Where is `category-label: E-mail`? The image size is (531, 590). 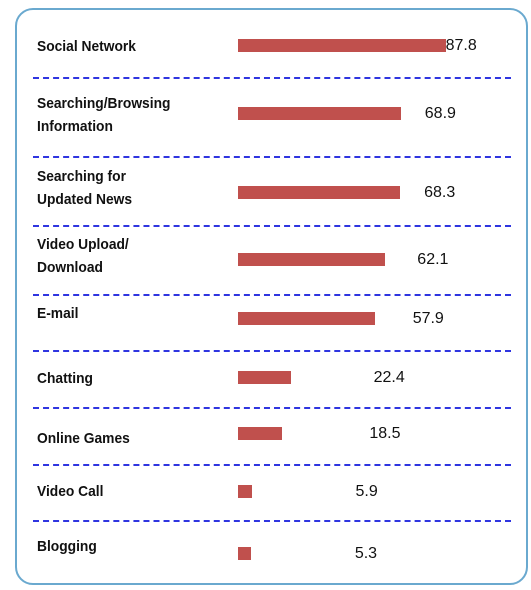 category-label: E-mail is located at coordinates (58, 313).